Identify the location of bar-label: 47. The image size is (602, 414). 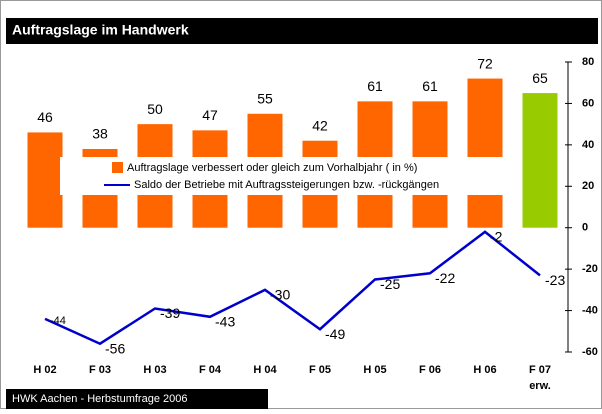
(210, 115).